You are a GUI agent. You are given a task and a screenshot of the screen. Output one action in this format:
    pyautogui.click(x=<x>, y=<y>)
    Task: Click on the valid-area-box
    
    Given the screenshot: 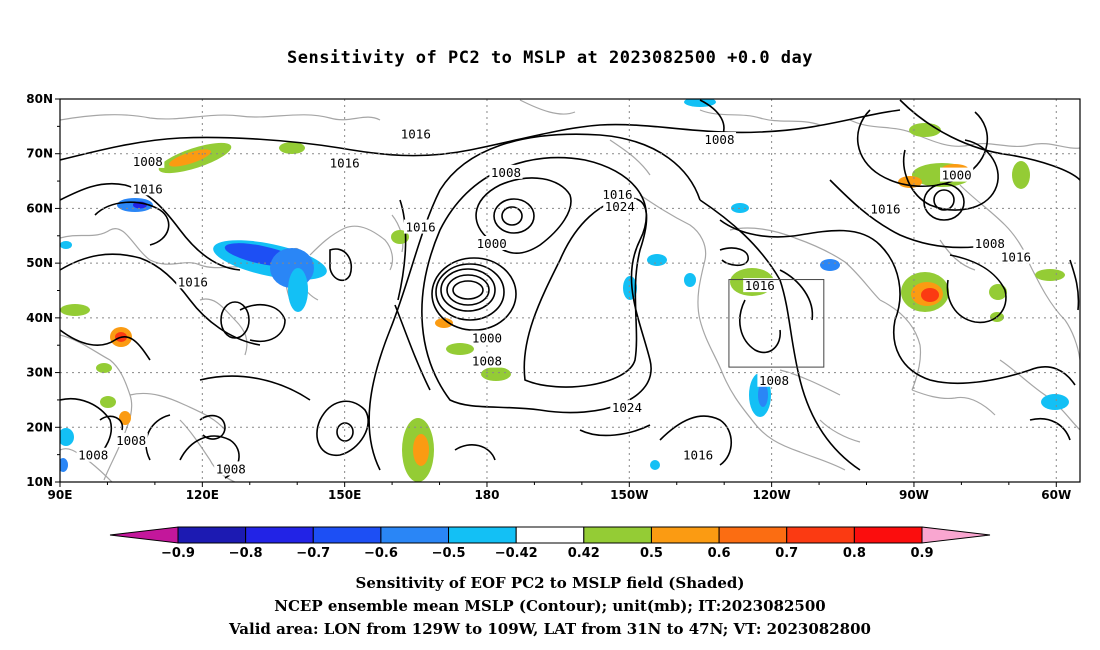 What is the action you would take?
    pyautogui.click(x=776, y=323)
    